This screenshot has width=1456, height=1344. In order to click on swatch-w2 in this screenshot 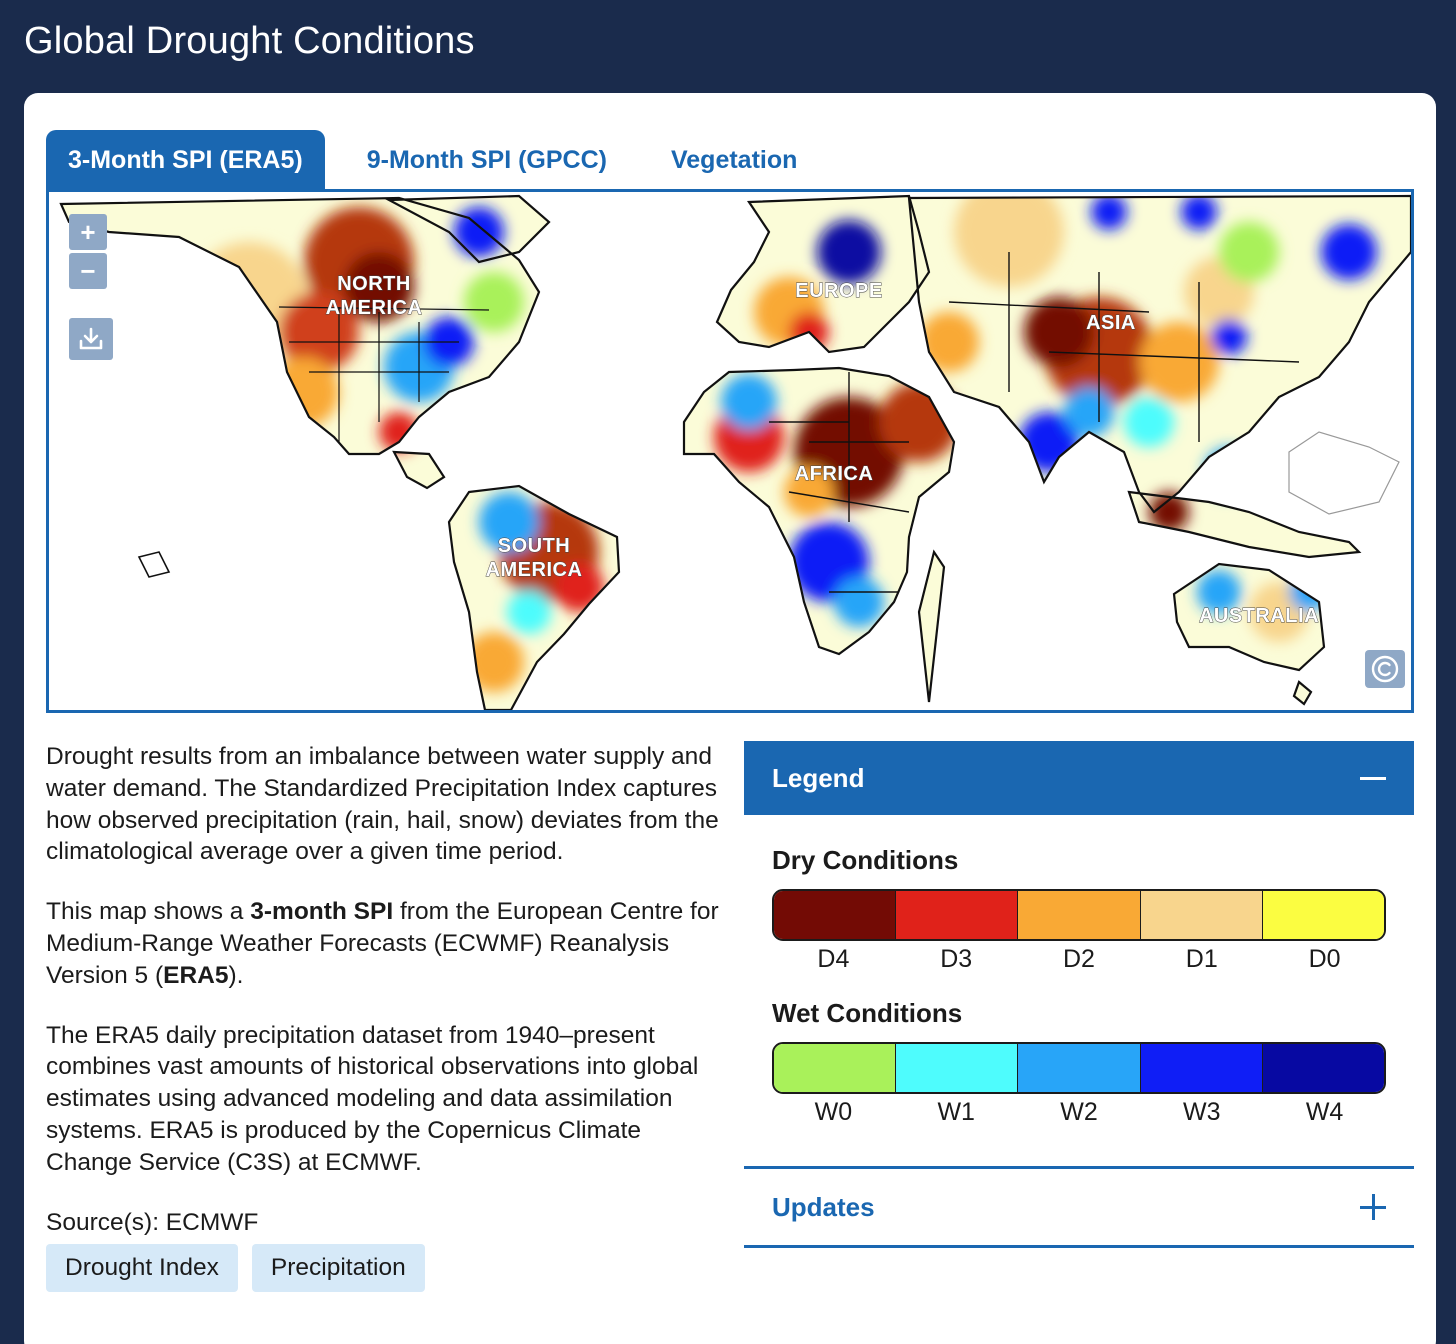, I will do `click(1079, 1068)`.